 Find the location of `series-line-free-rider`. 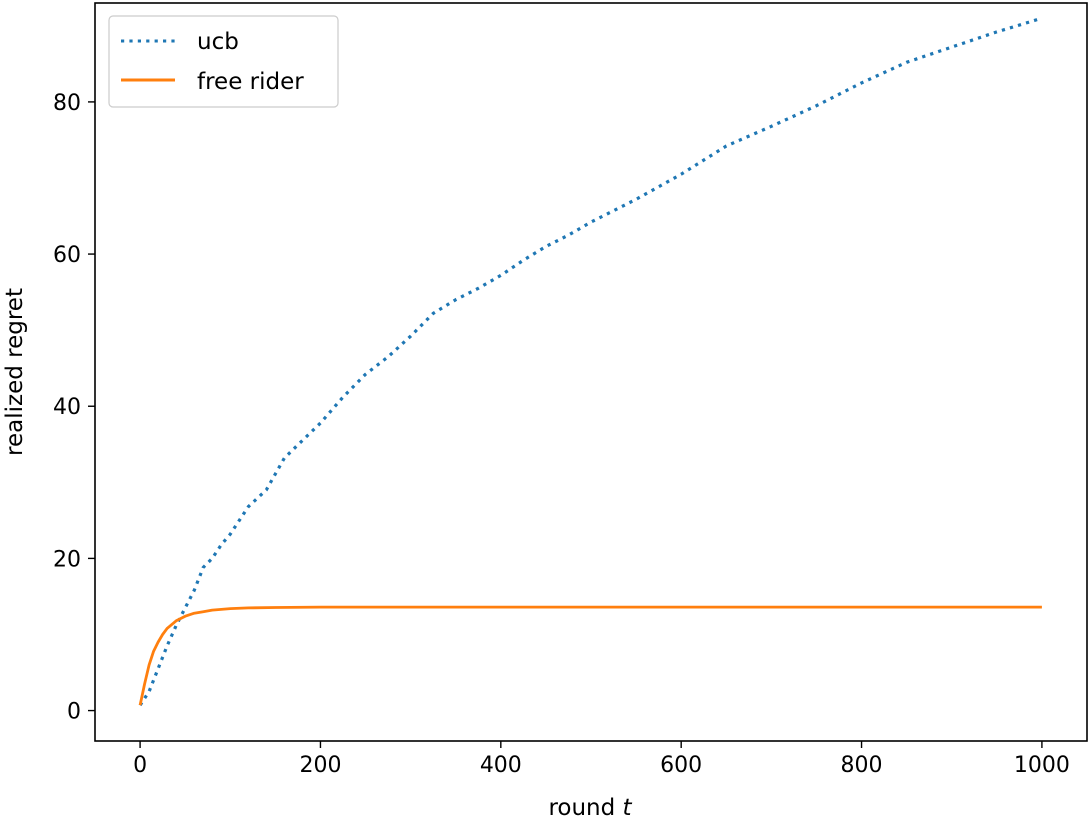

series-line-free-rider is located at coordinates (590, 655).